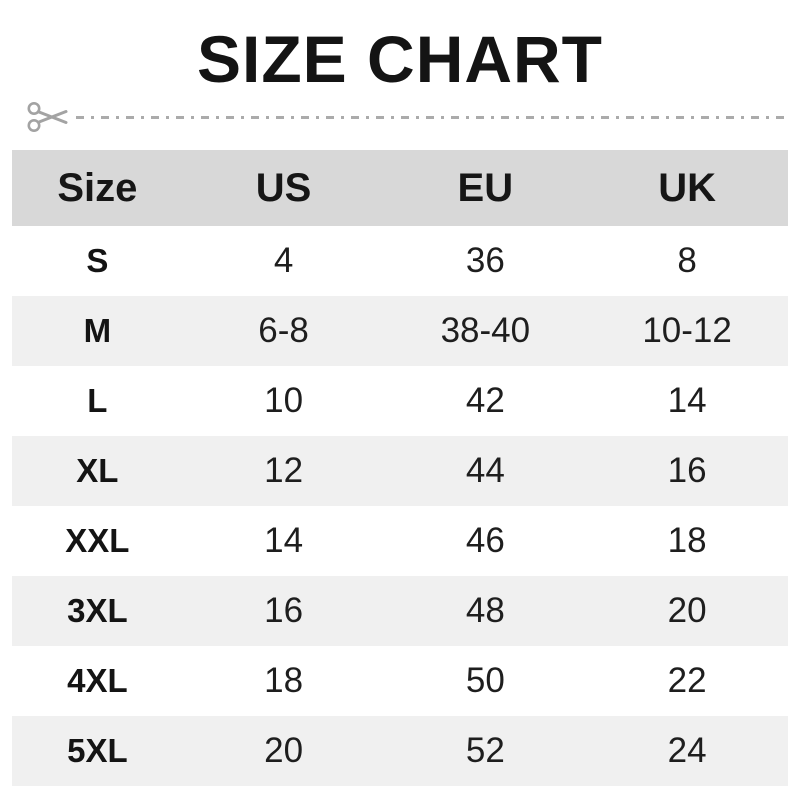 Image resolution: width=800 pixels, height=800 pixels. What do you see at coordinates (283, 330) in the screenshot?
I see `cell-us: 6-8` at bounding box center [283, 330].